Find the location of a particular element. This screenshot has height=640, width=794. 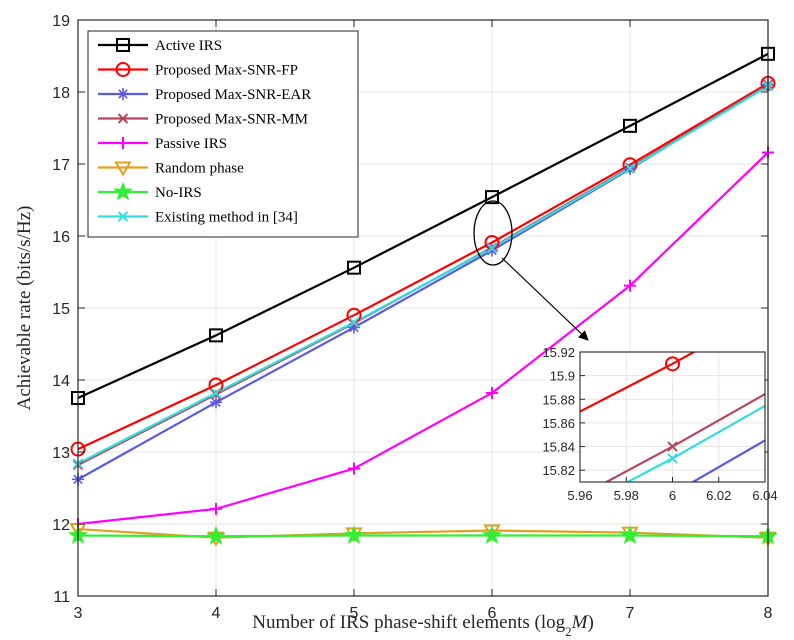

inset-x-tick-label: 6 is located at coordinates (672, 495).